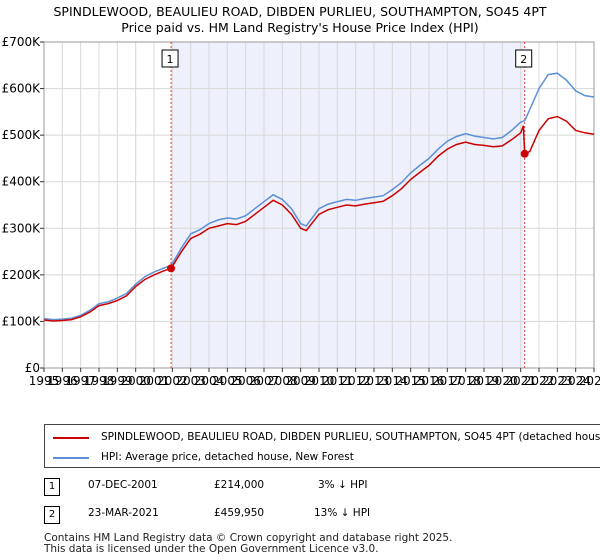 This screenshot has height=560, width=600. What do you see at coordinates (319, 381) in the screenshot?
I see `x-tick-label: 2010` at bounding box center [319, 381].